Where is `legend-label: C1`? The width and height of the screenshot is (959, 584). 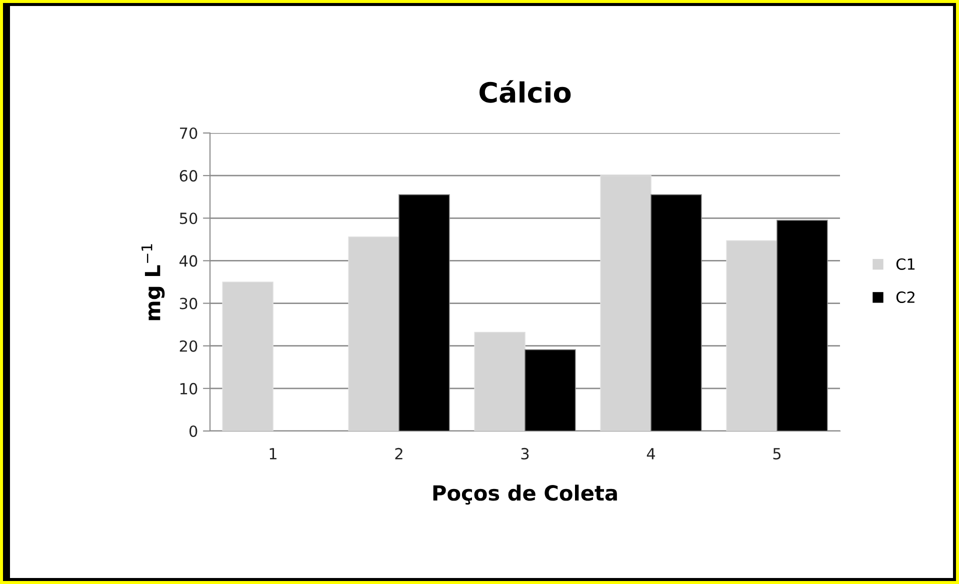
legend-label: C1 is located at coordinates (905, 264).